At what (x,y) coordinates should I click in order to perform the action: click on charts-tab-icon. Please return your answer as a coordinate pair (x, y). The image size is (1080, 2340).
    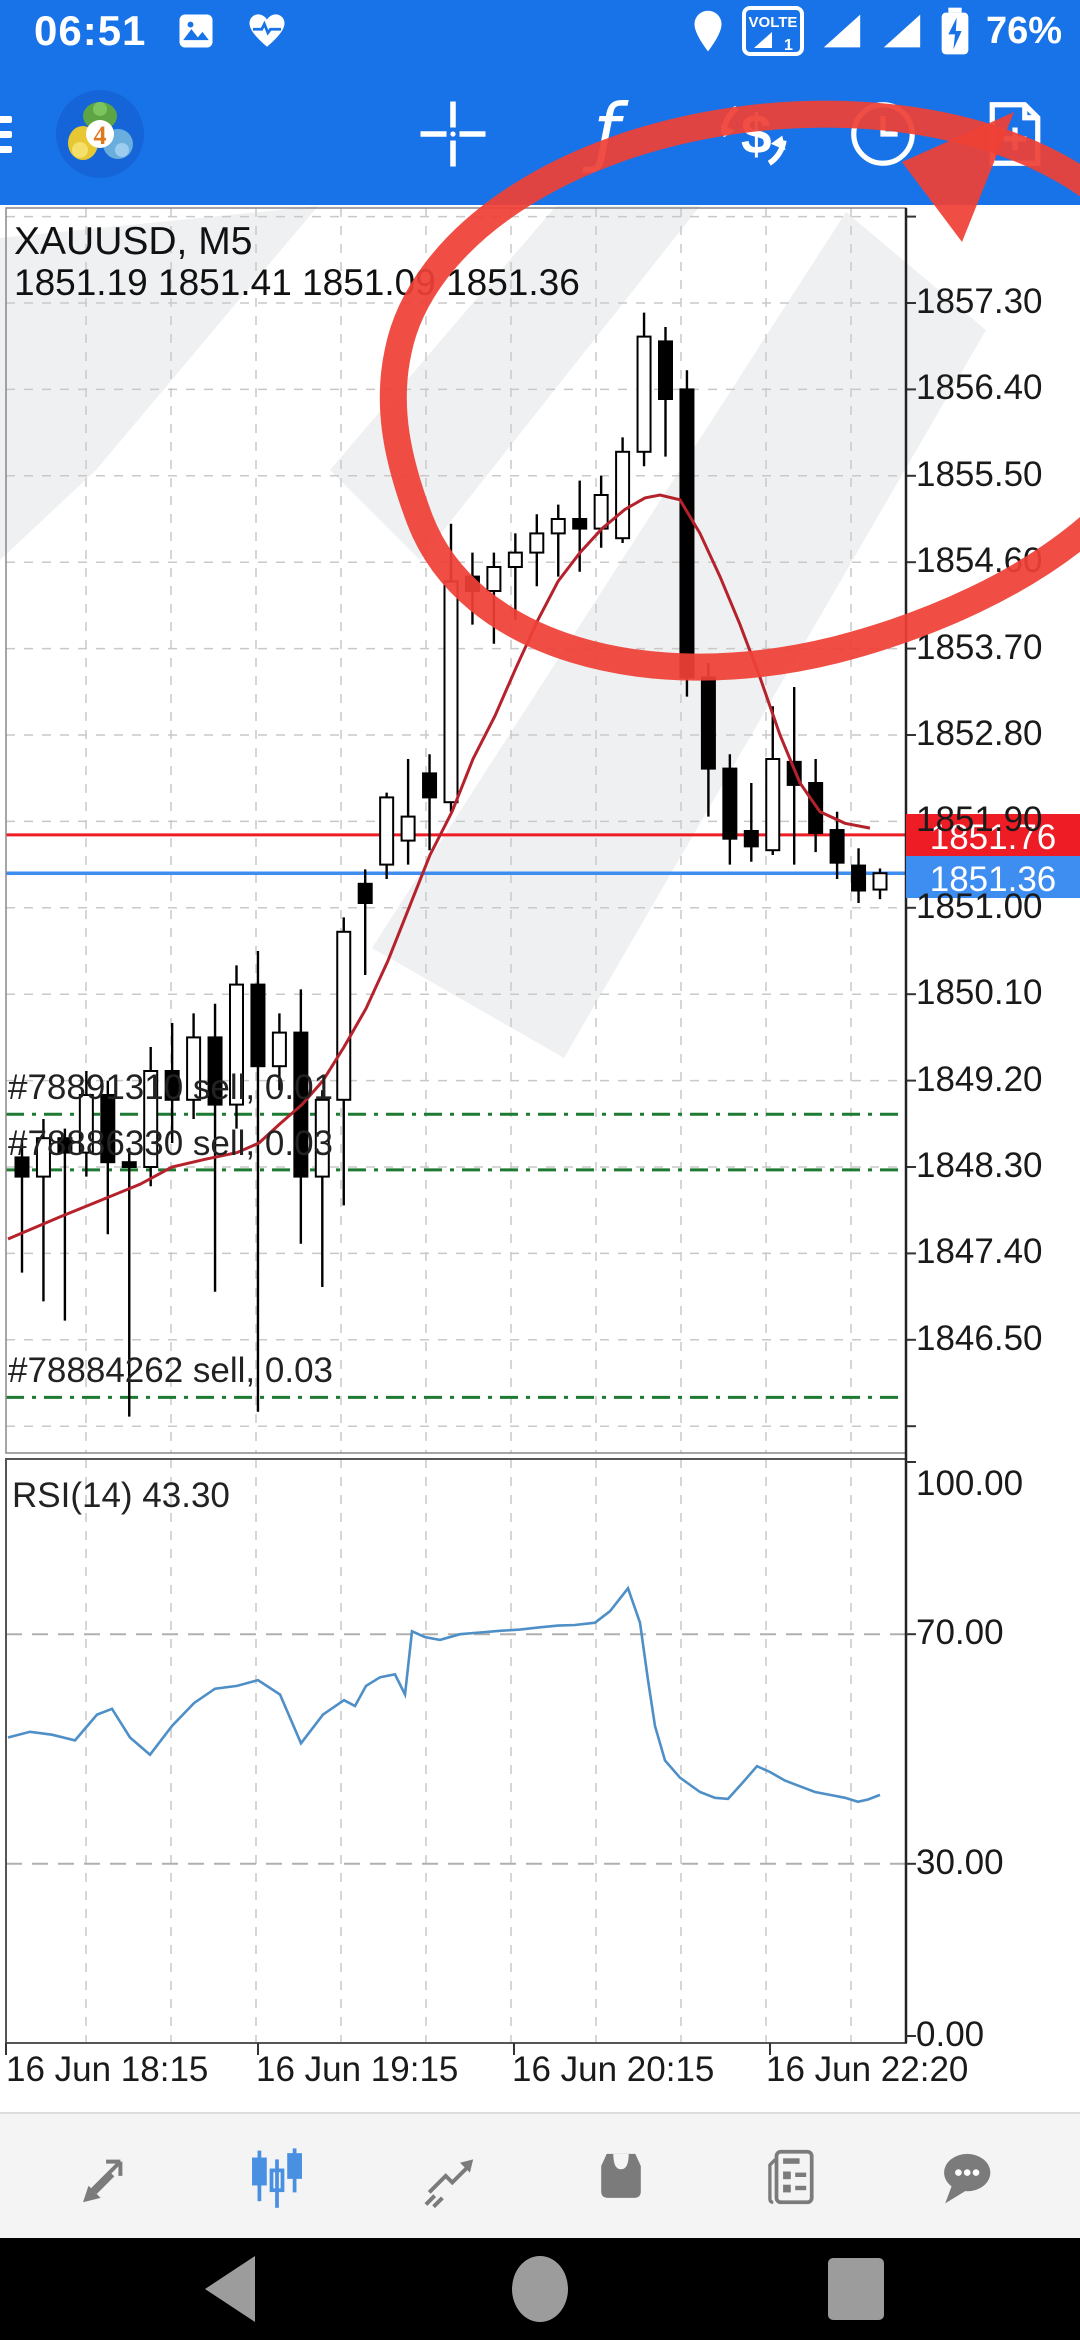
    Looking at the image, I should click on (277, 2177).